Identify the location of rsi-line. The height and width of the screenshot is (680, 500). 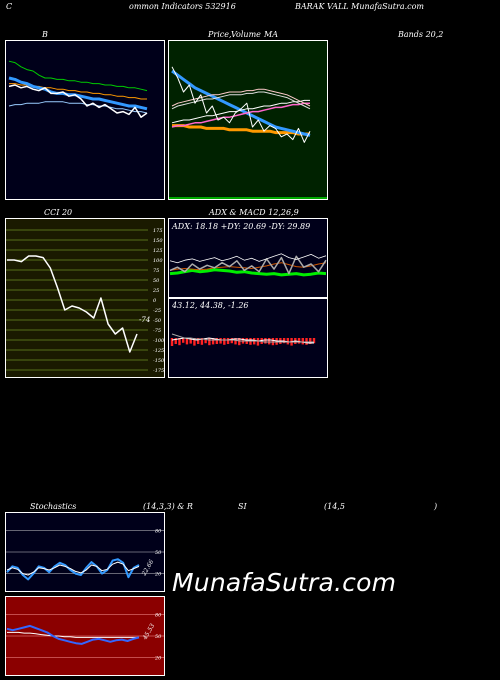
(73, 634).